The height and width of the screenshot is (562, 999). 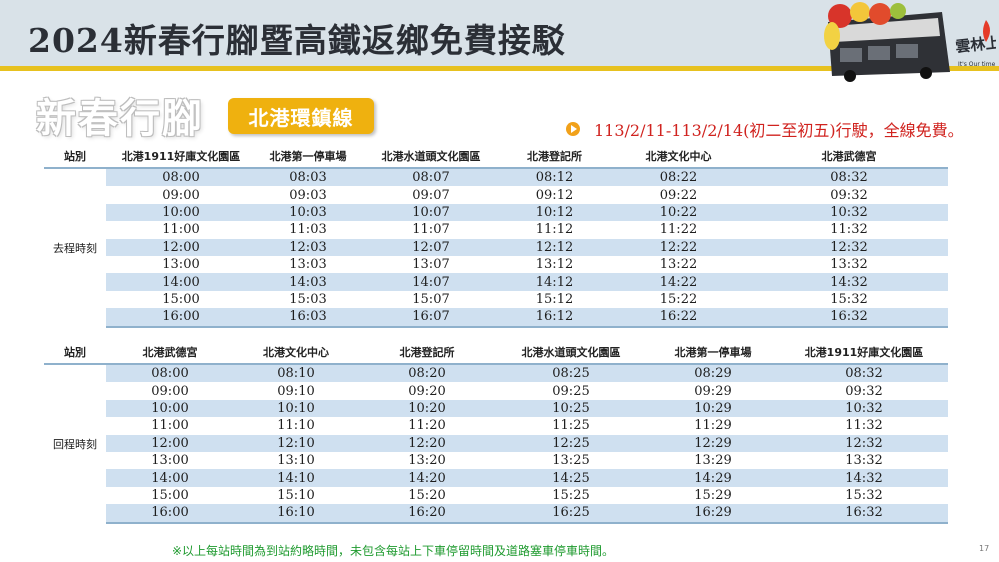 What do you see at coordinates (678, 156) in the screenshot?
I see `station-name: 北港文化中心` at bounding box center [678, 156].